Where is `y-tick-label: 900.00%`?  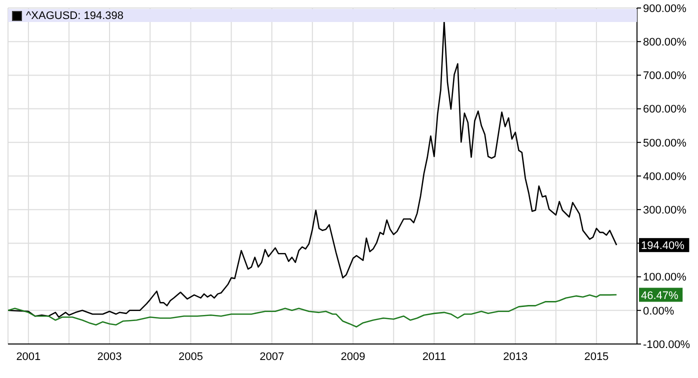 y-tick-label: 900.00% is located at coordinates (665, 8).